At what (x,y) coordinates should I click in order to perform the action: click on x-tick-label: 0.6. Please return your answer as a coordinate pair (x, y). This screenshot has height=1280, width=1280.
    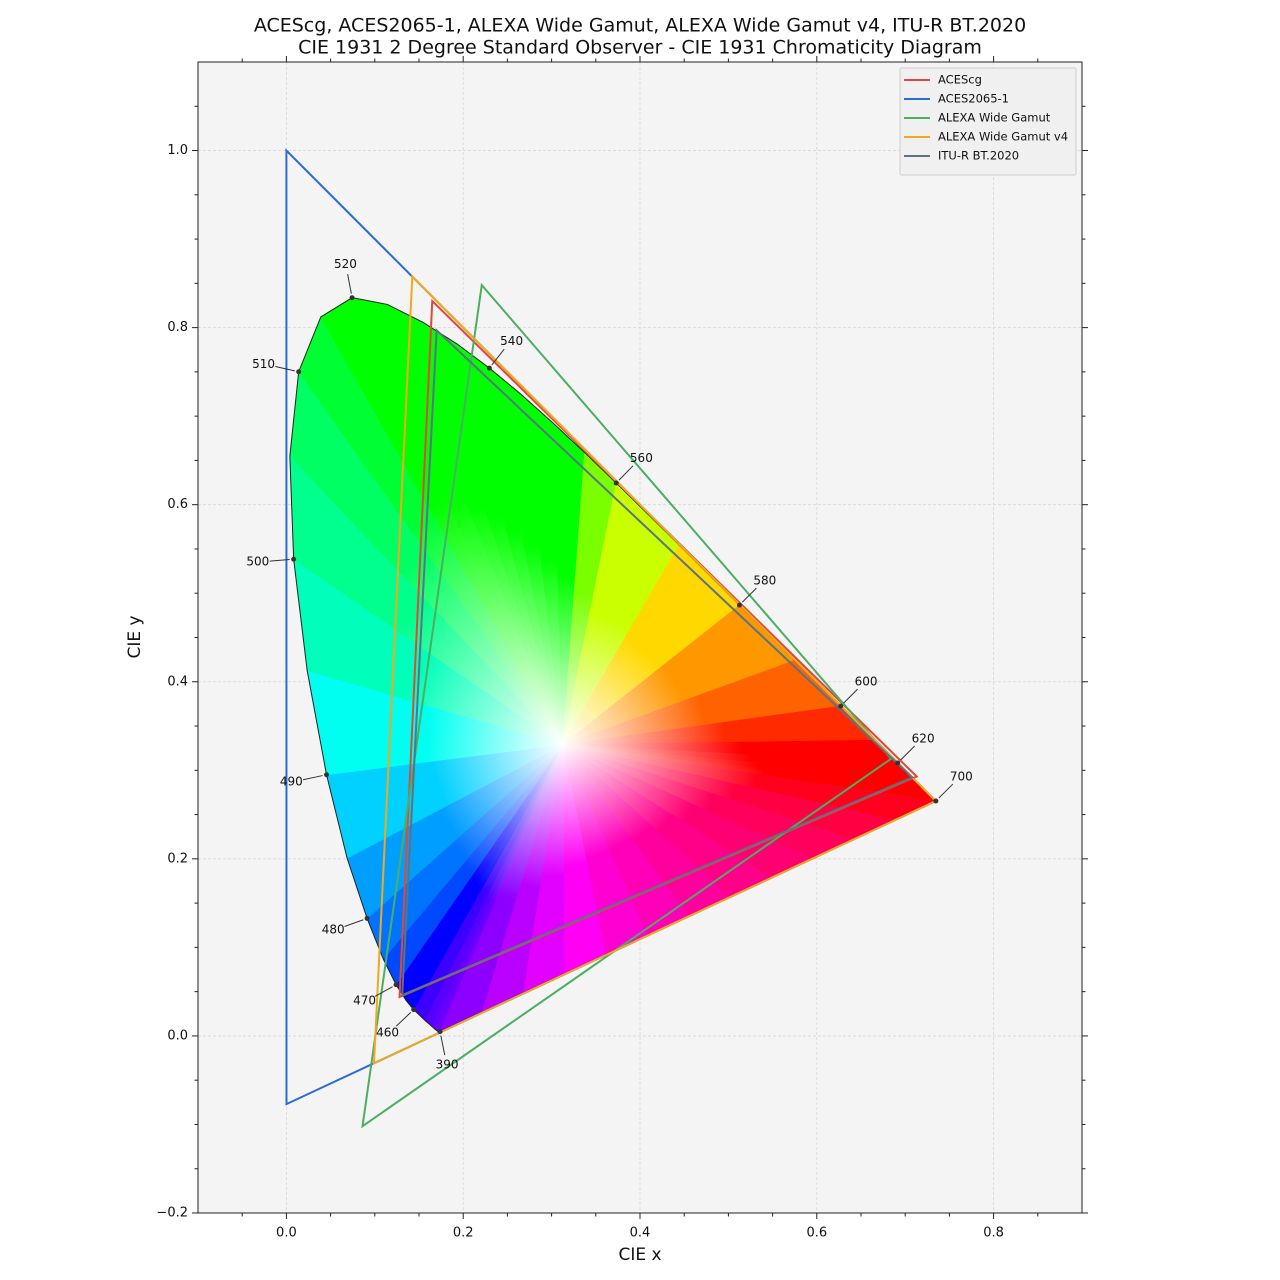
    Looking at the image, I should click on (816, 1233).